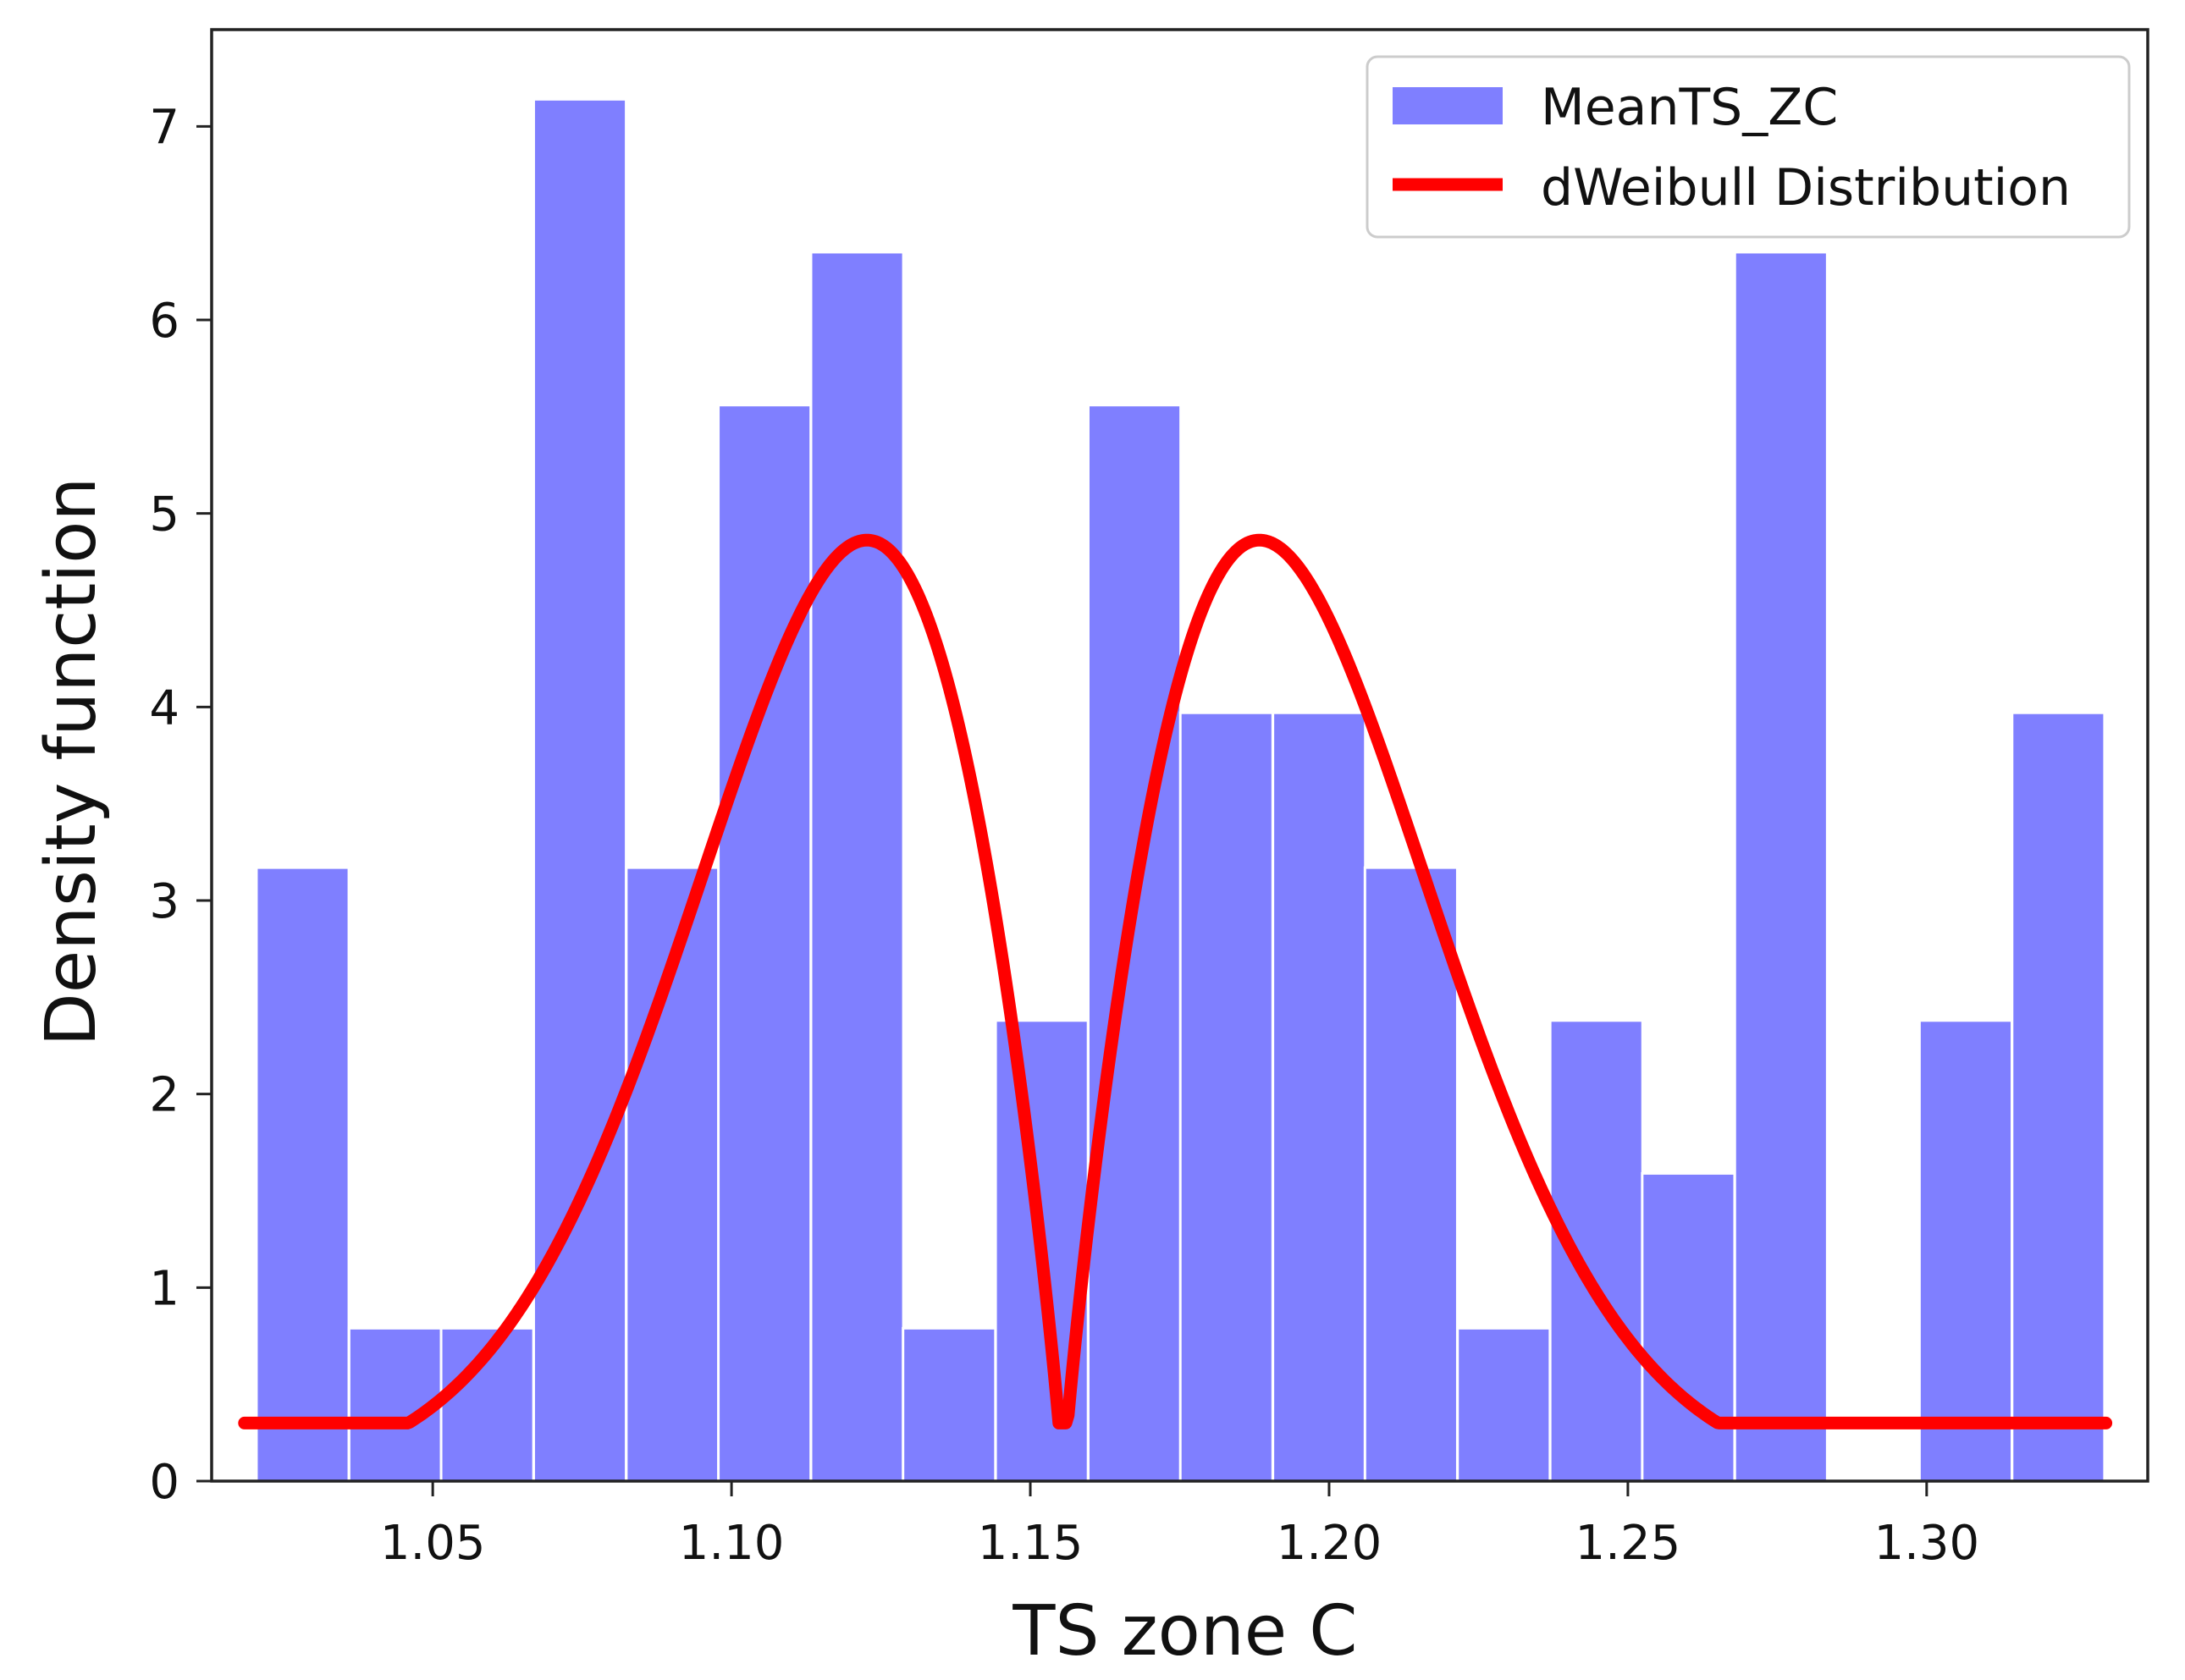  Describe the element at coordinates (164, 128) in the screenshot. I see `y-tick-label: 7` at that location.